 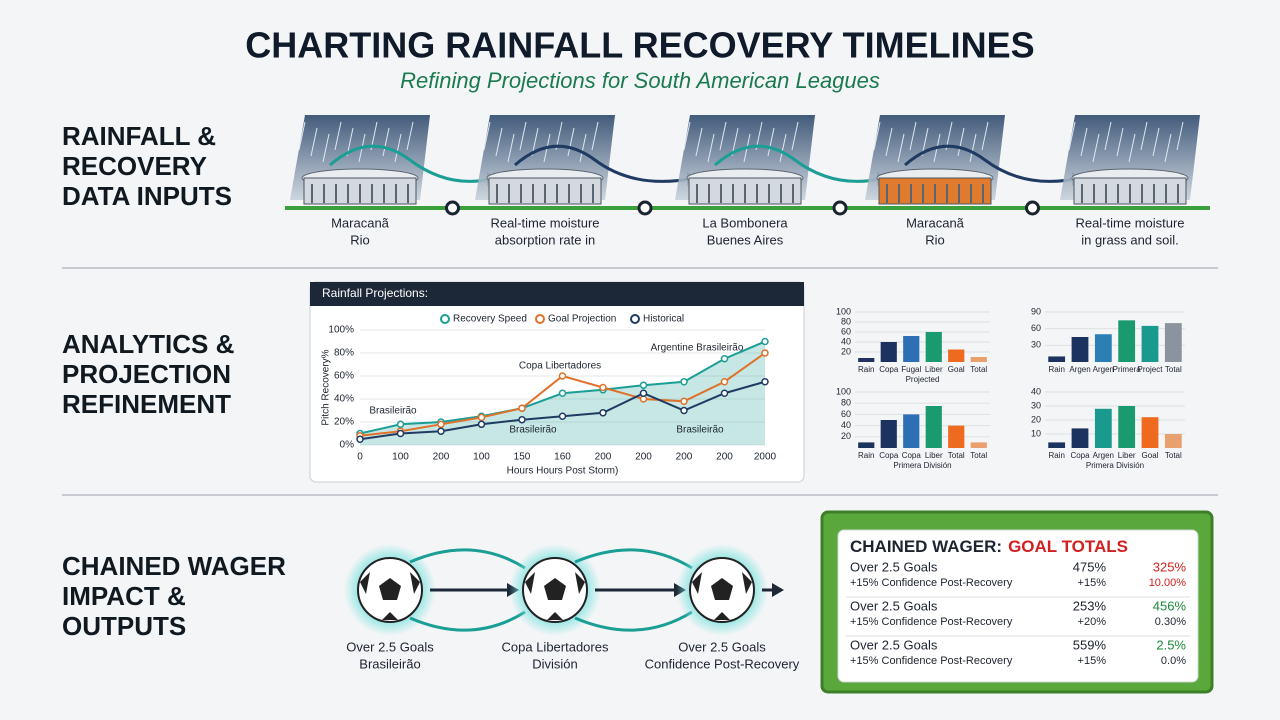 I want to click on y-tick-label: 0%, so click(x=347, y=445).